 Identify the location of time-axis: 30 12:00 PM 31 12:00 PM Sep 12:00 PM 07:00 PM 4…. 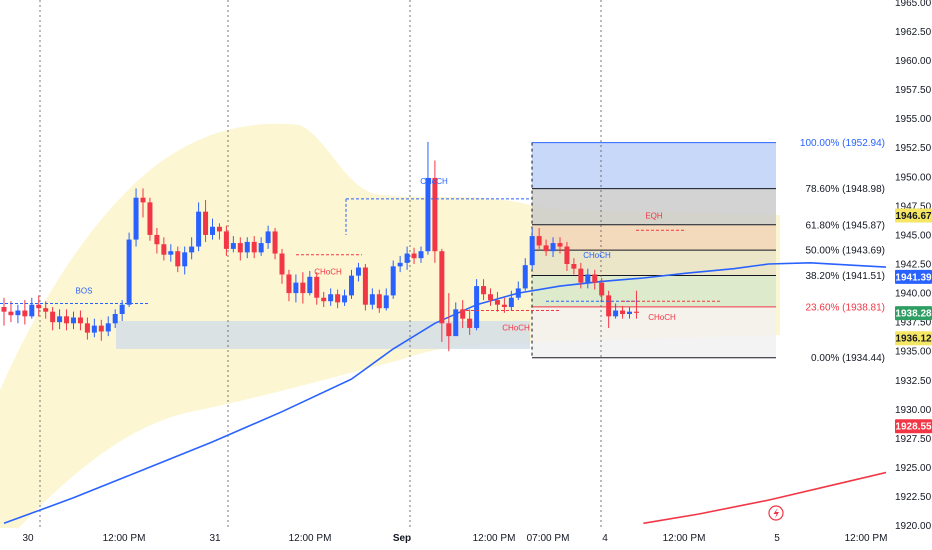
(443, 539).